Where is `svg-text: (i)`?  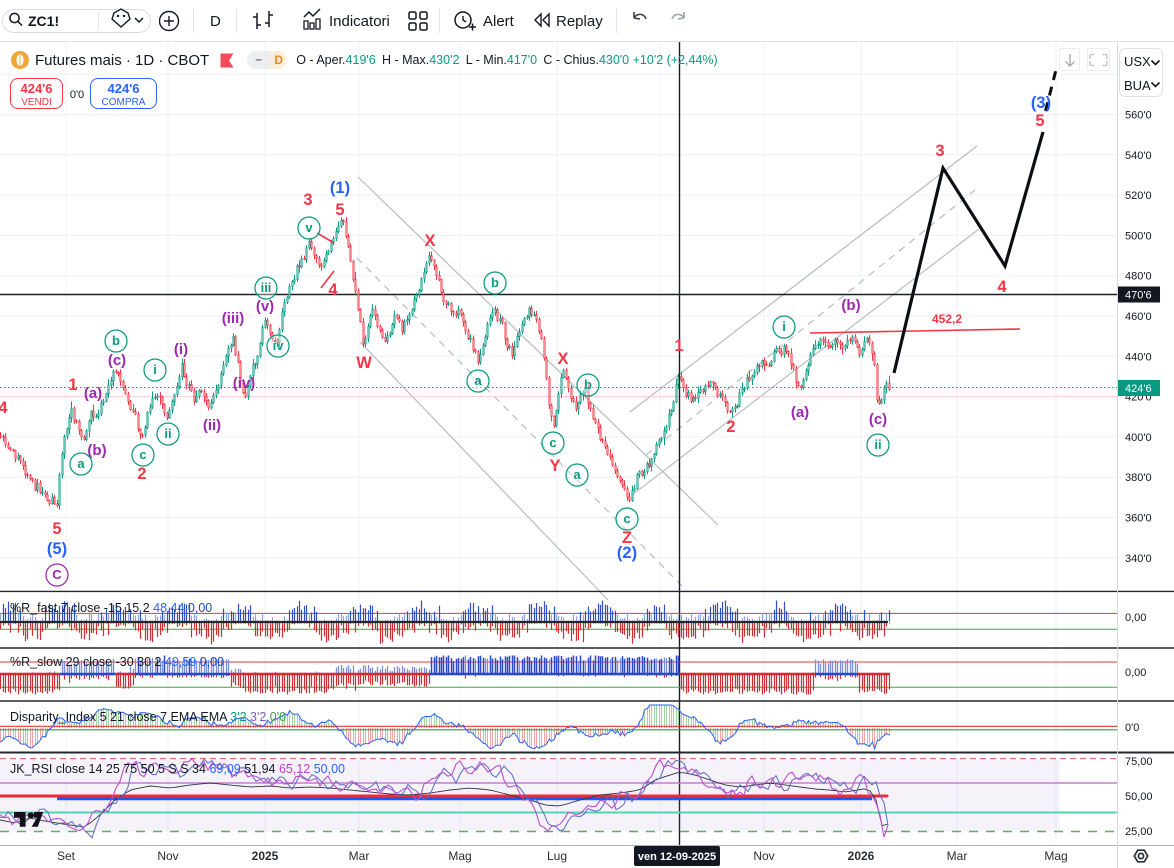
svg-text: (i) is located at coordinates (181, 349).